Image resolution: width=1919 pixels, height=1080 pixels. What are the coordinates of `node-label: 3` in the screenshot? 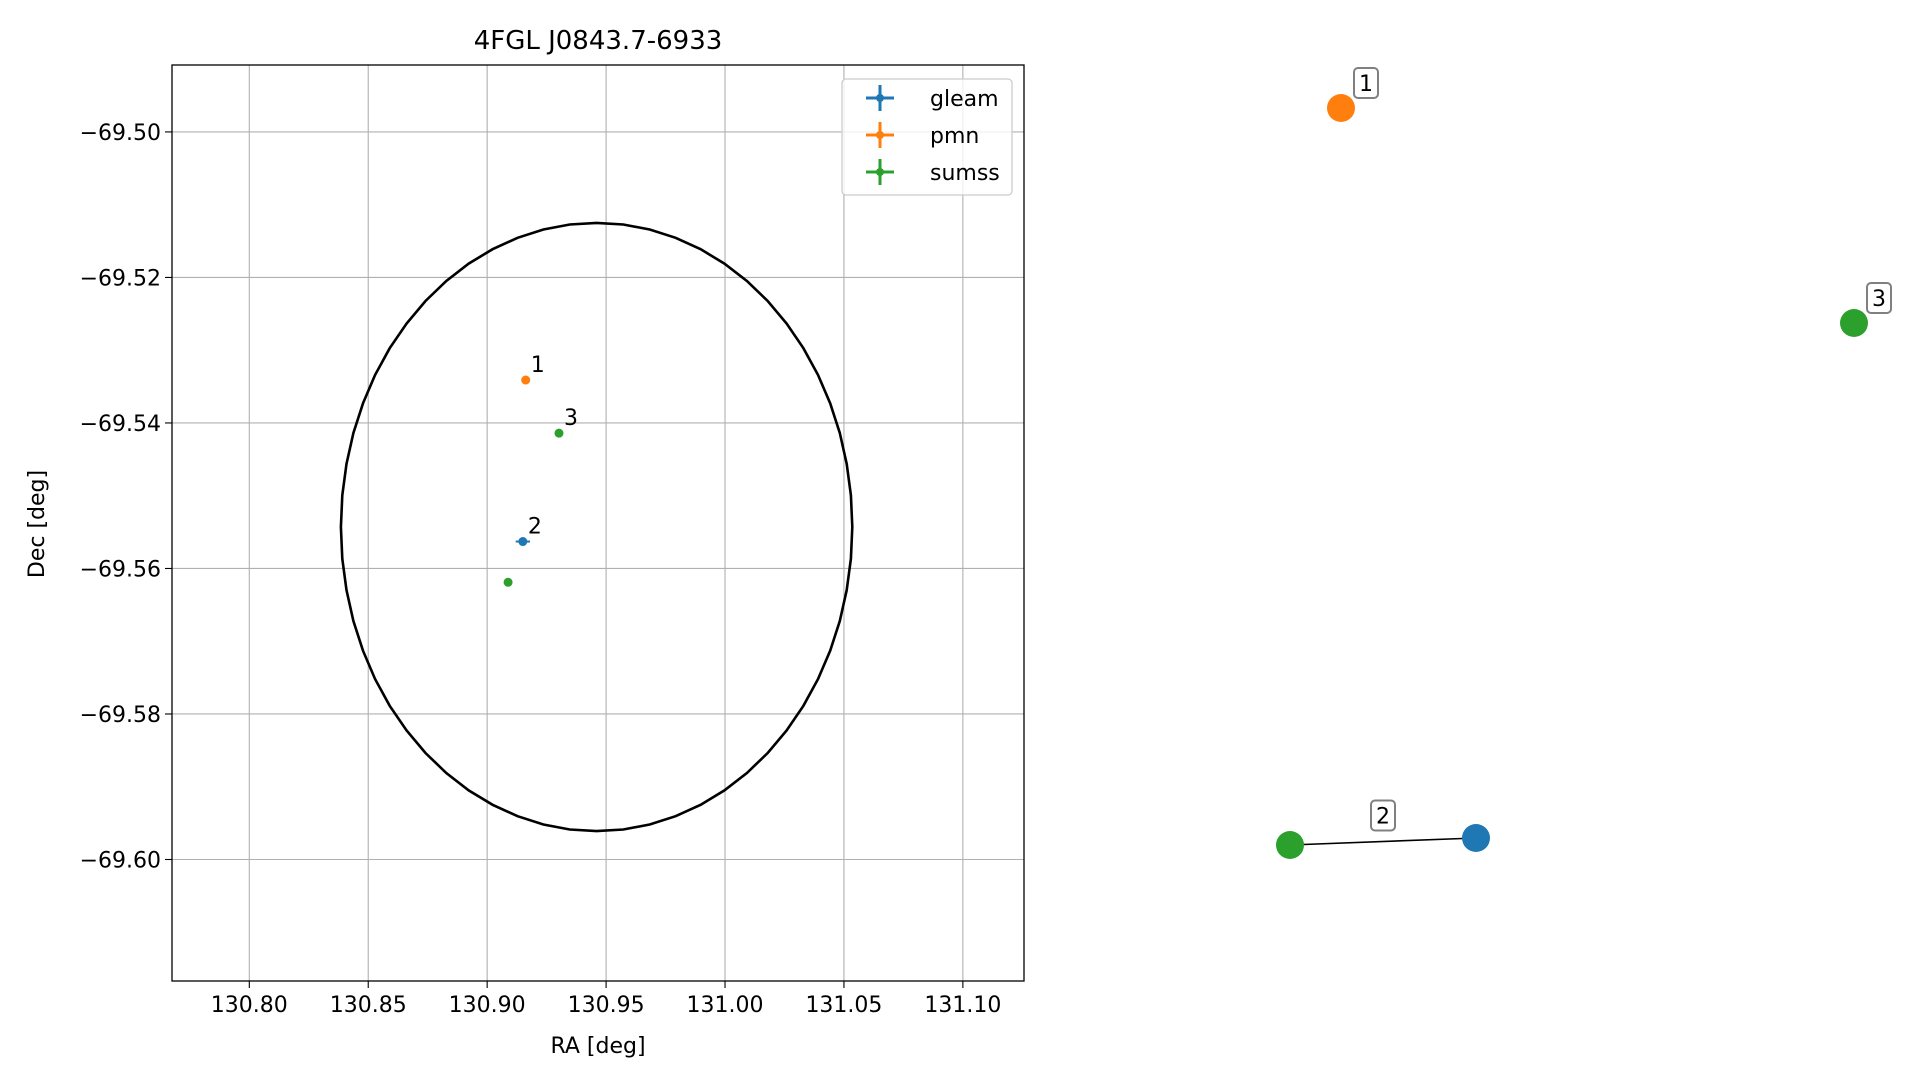 It's located at (1879, 299).